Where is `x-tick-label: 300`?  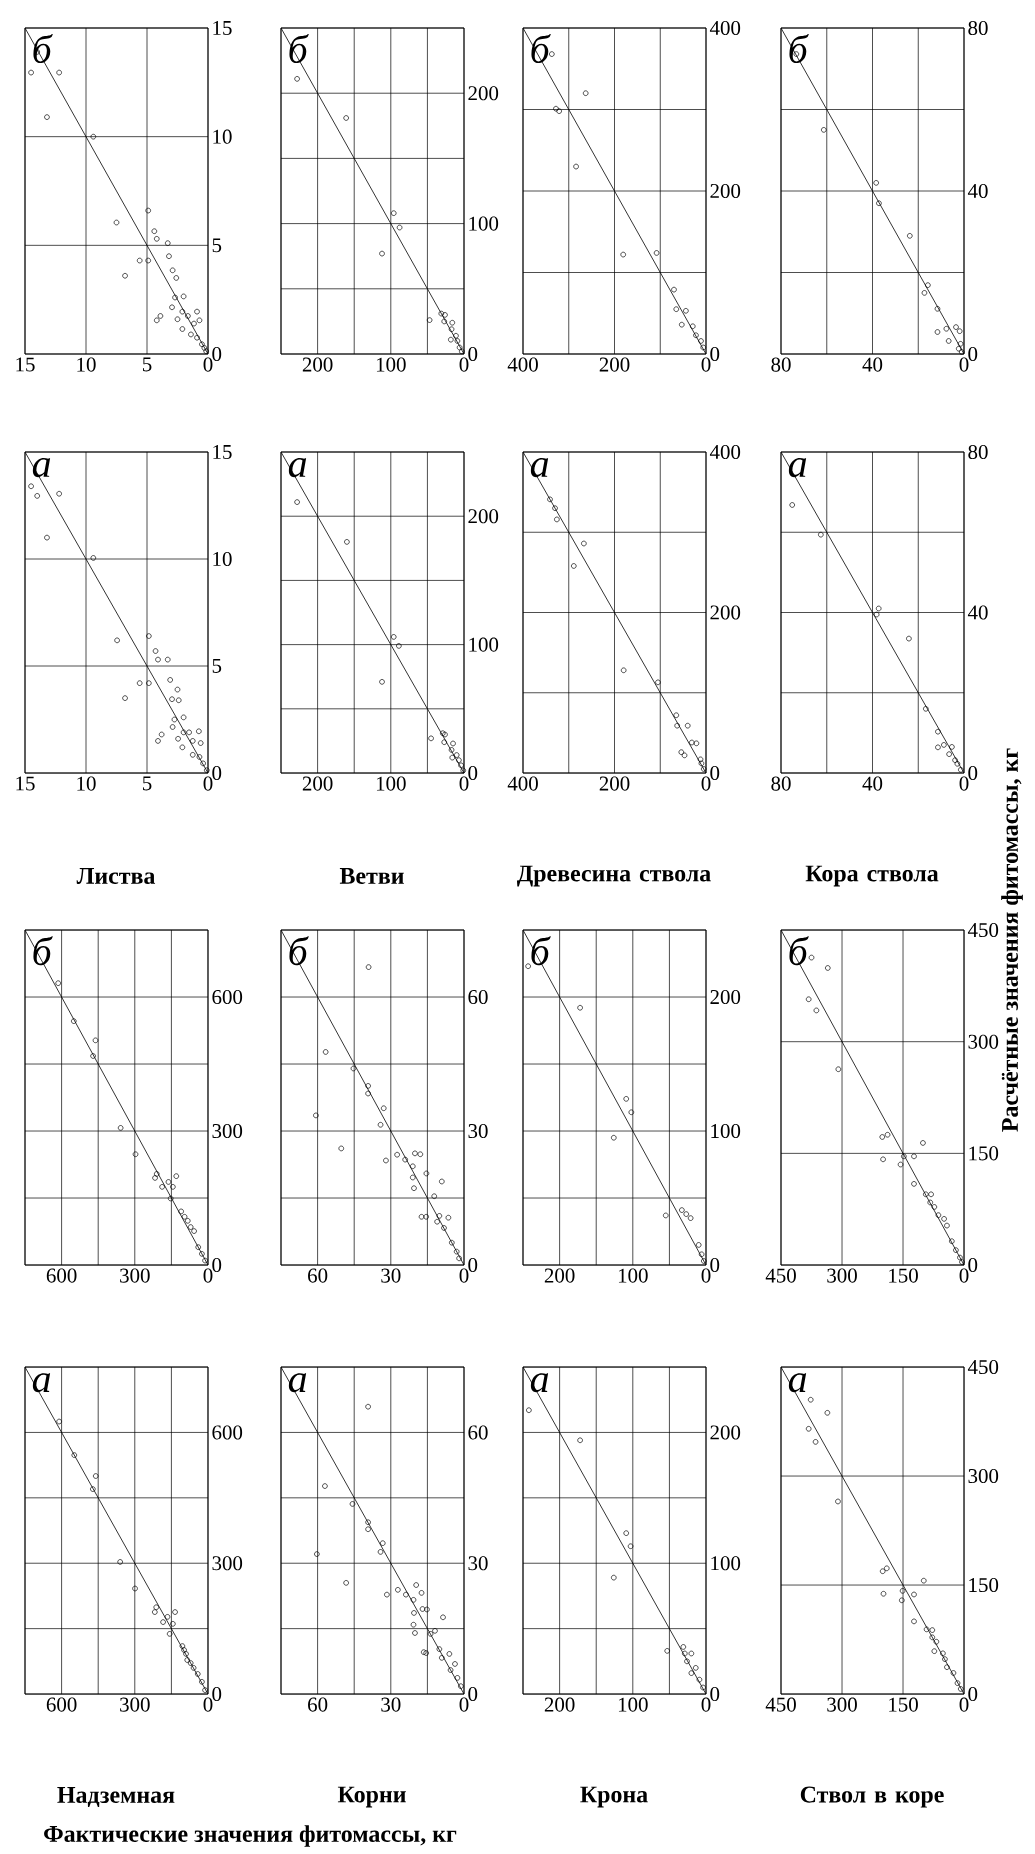
x-tick-label: 300 is located at coordinates (135, 1704).